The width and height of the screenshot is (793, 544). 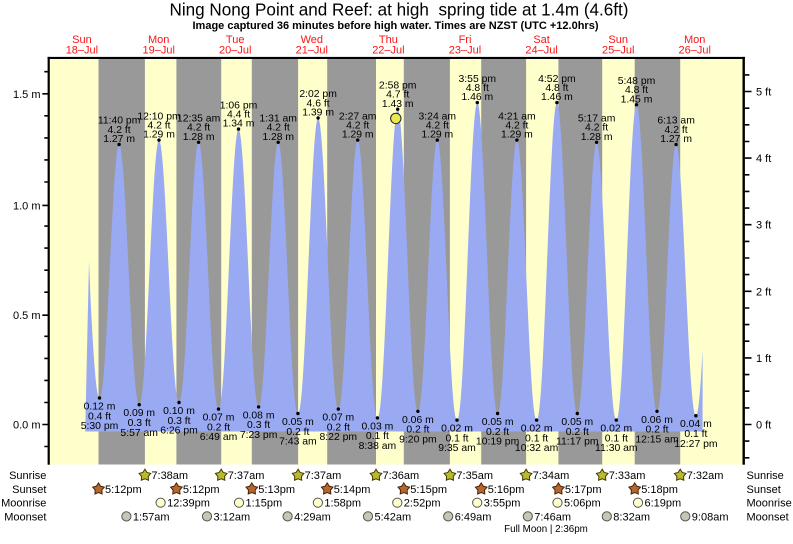 I want to click on svg-text: 9:08am, so click(x=710, y=517).